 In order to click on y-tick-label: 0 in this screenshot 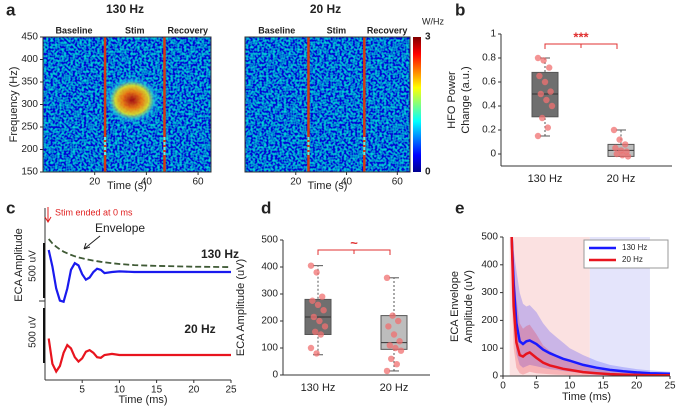, I will do `click(493, 154)`.